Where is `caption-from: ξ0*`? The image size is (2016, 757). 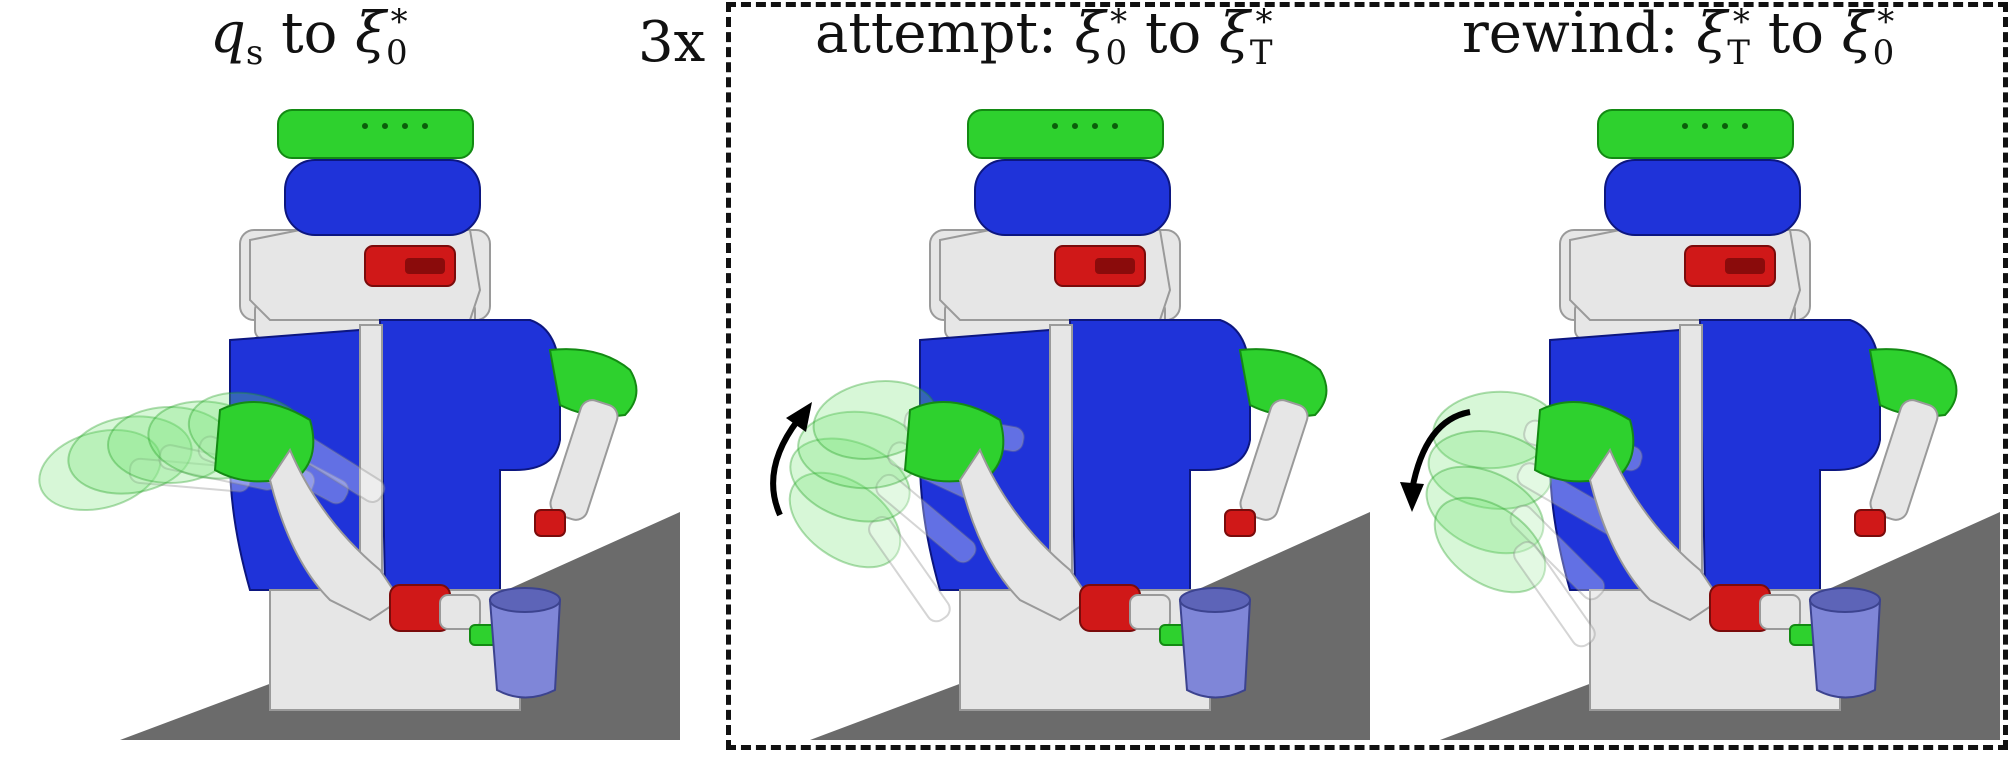
caption-from: ξ0* is located at coordinates (1101, 37).